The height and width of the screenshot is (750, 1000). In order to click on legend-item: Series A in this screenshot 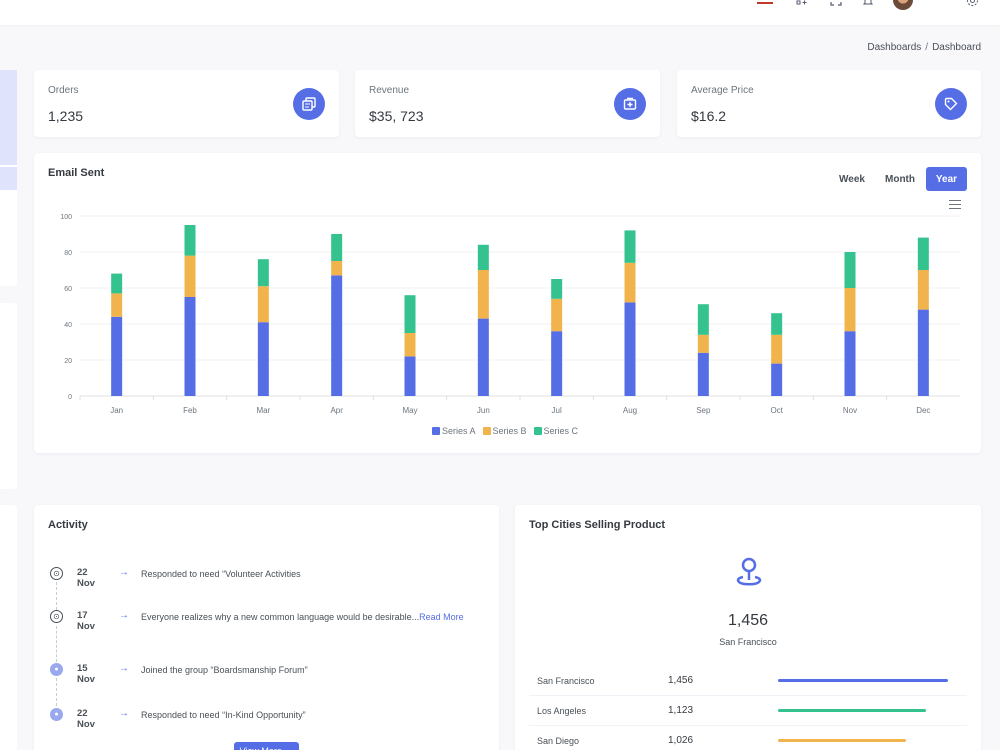, I will do `click(454, 431)`.